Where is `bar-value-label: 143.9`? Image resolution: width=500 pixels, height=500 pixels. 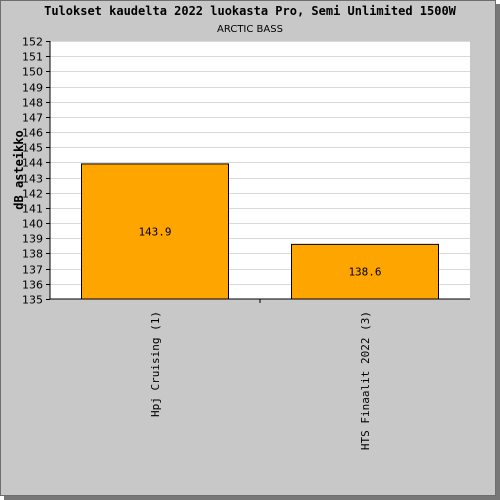 bar-value-label: 143.9 is located at coordinates (154, 231).